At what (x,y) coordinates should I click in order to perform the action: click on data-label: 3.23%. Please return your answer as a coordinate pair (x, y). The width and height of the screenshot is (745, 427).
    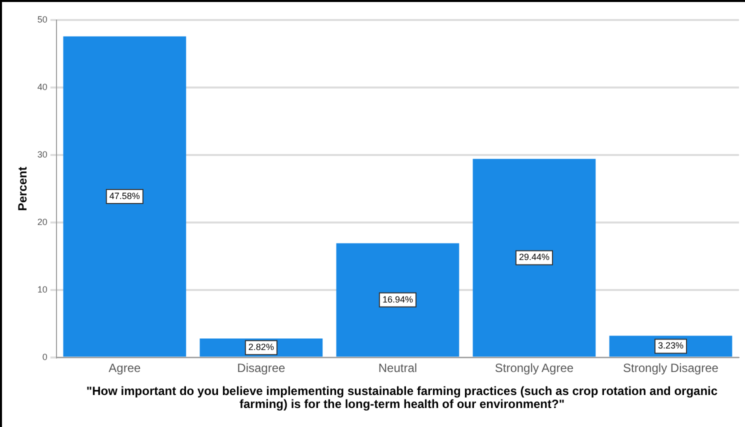
    Looking at the image, I should click on (671, 345).